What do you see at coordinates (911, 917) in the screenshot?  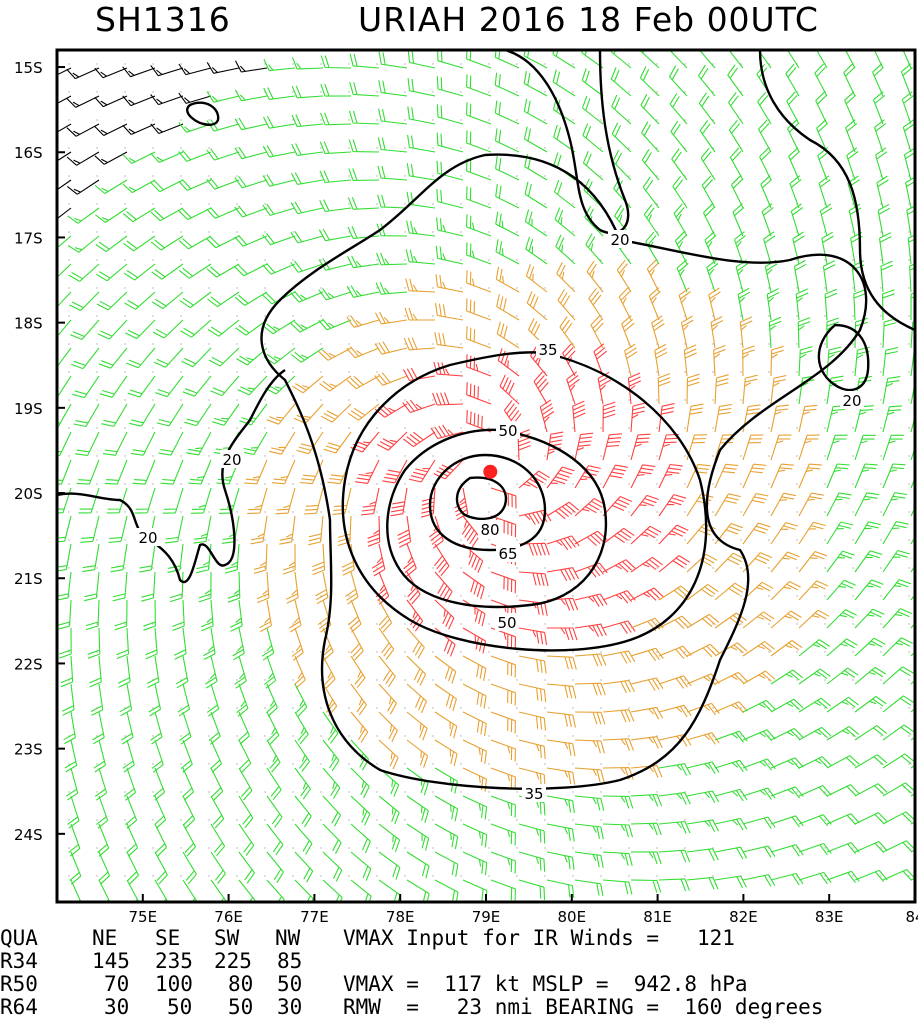 I see `lon-label: 84` at bounding box center [911, 917].